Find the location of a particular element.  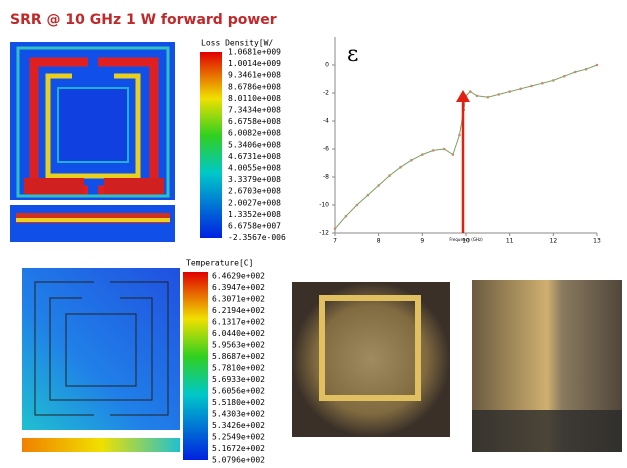

loss-legend-label: 1.3352e+008 is located at coordinates (254, 214).